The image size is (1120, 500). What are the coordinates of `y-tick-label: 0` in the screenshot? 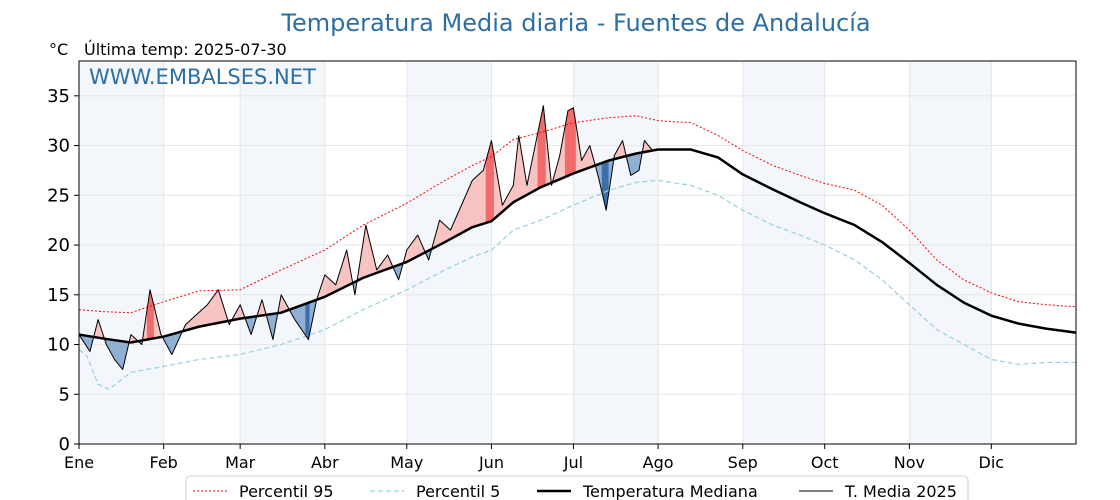 It's located at (64, 444).